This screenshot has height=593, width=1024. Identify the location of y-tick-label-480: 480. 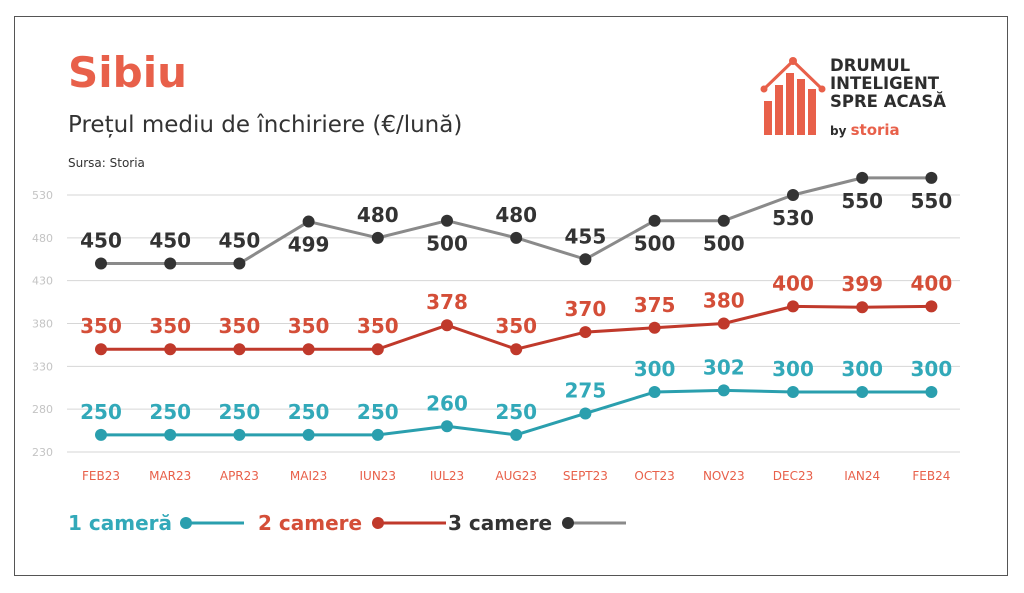
(42, 238).